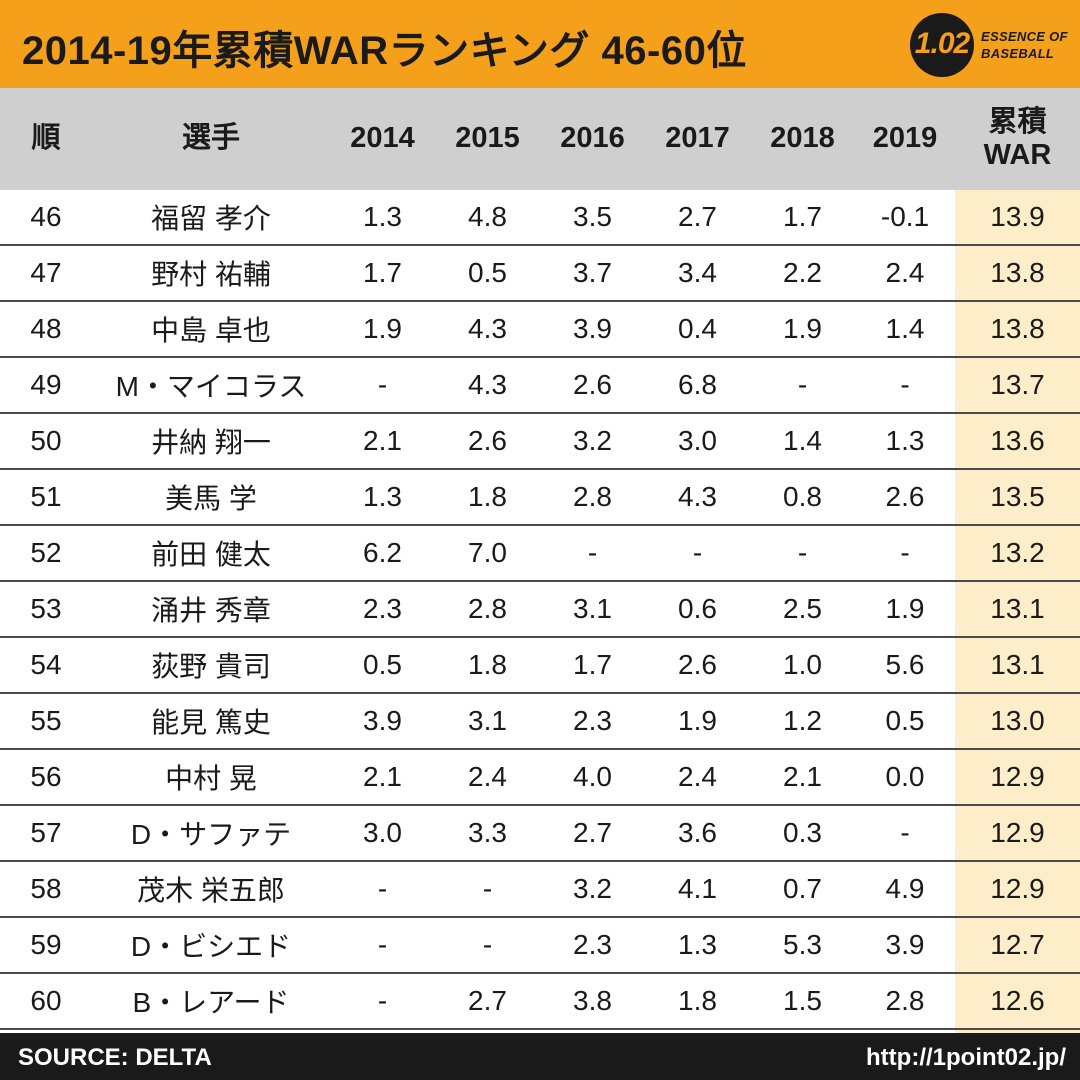  I want to click on header-rank: 順, so click(46, 138).